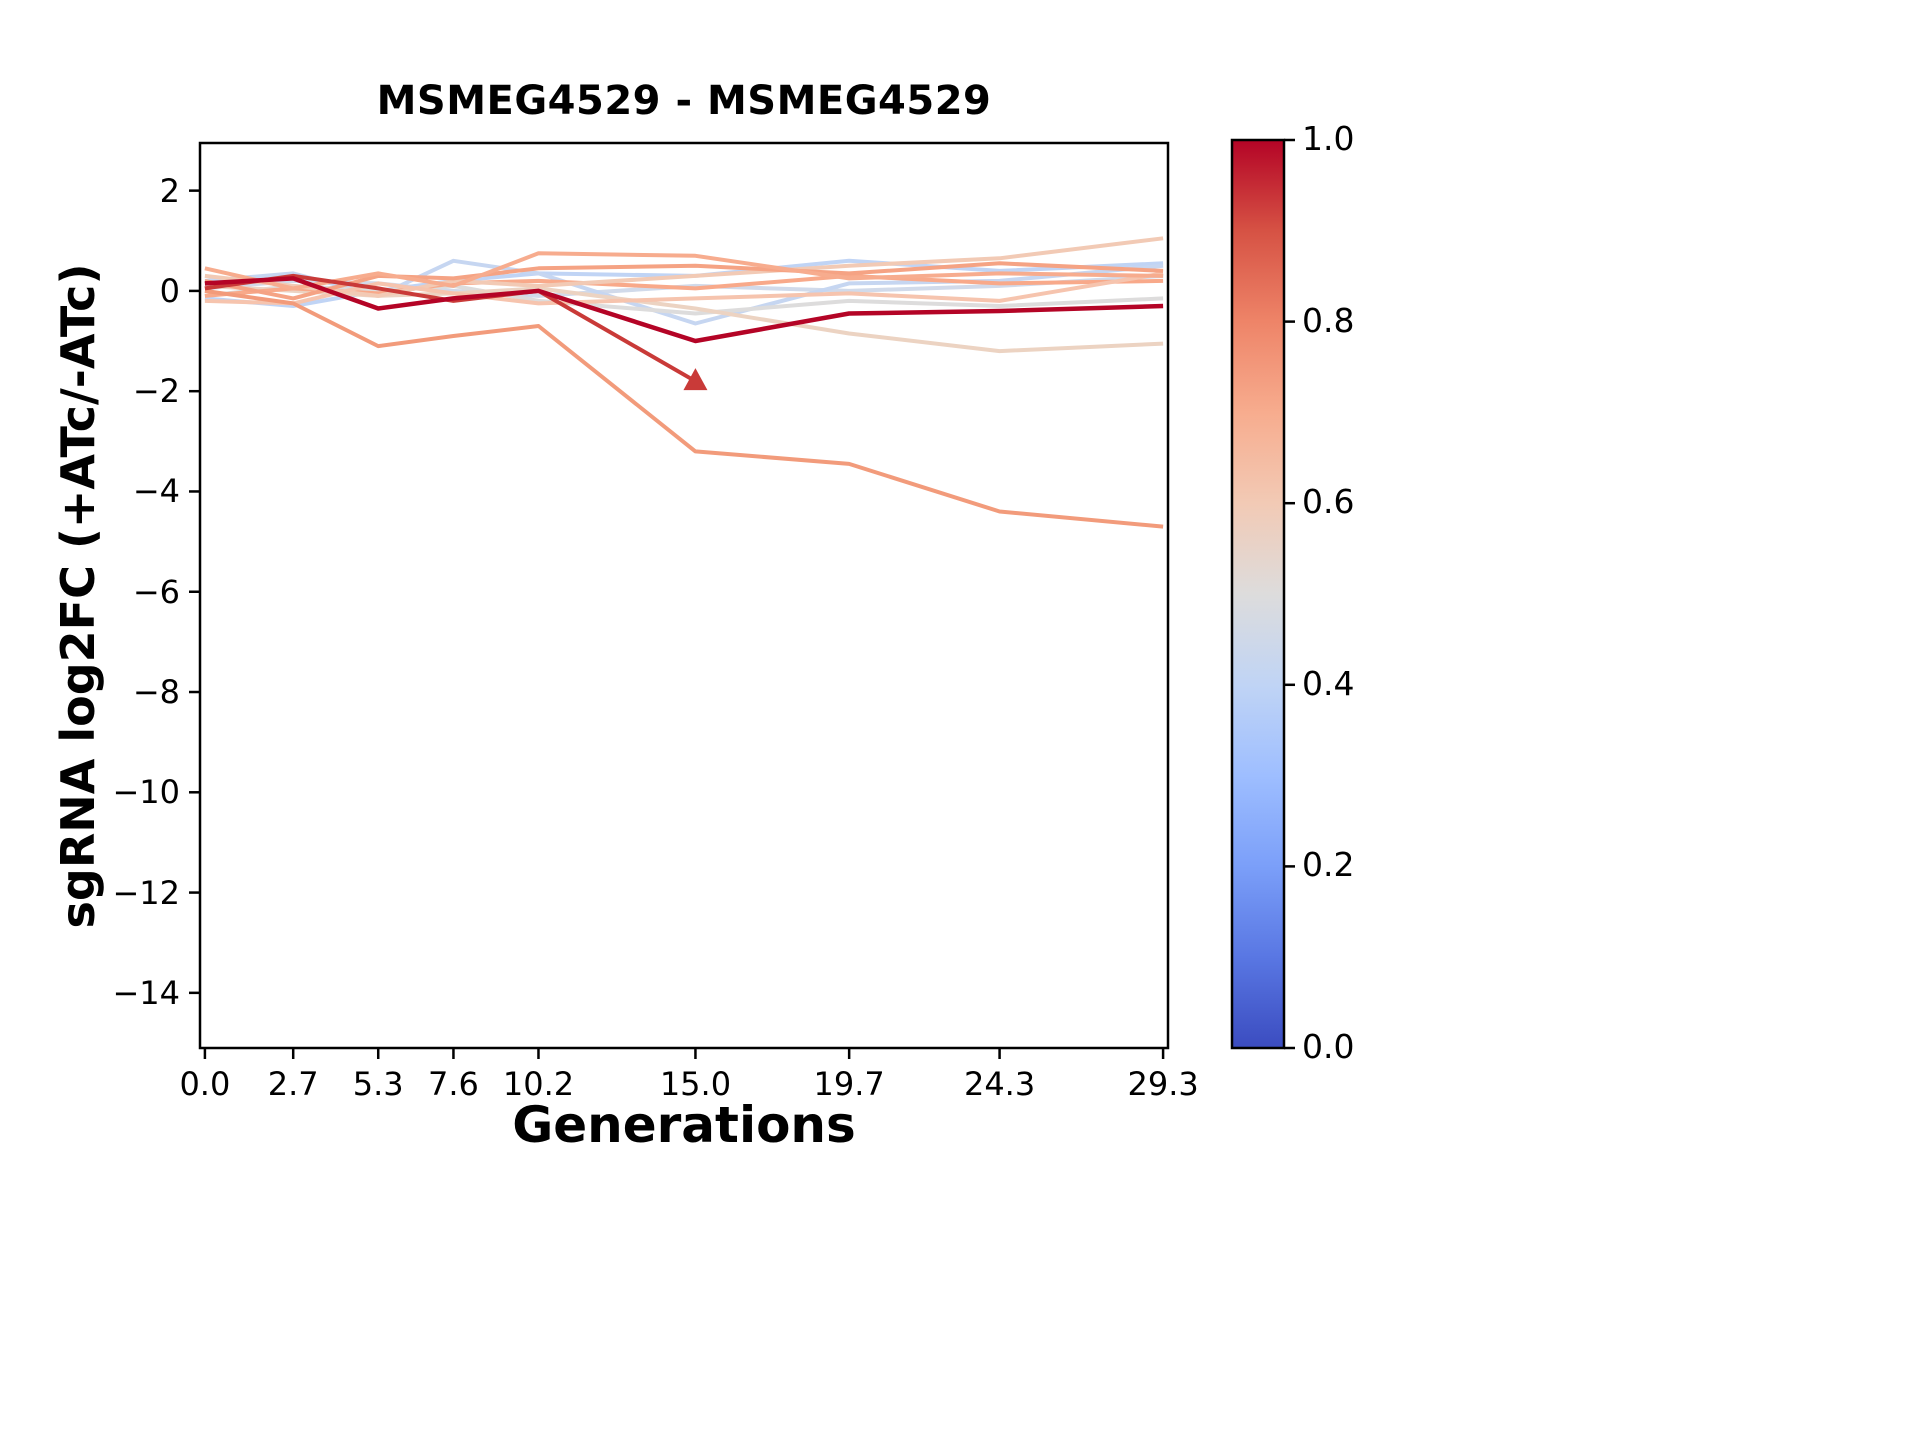 The image size is (1920, 1440). I want to click on y-tick-label: 2, so click(169, 190).